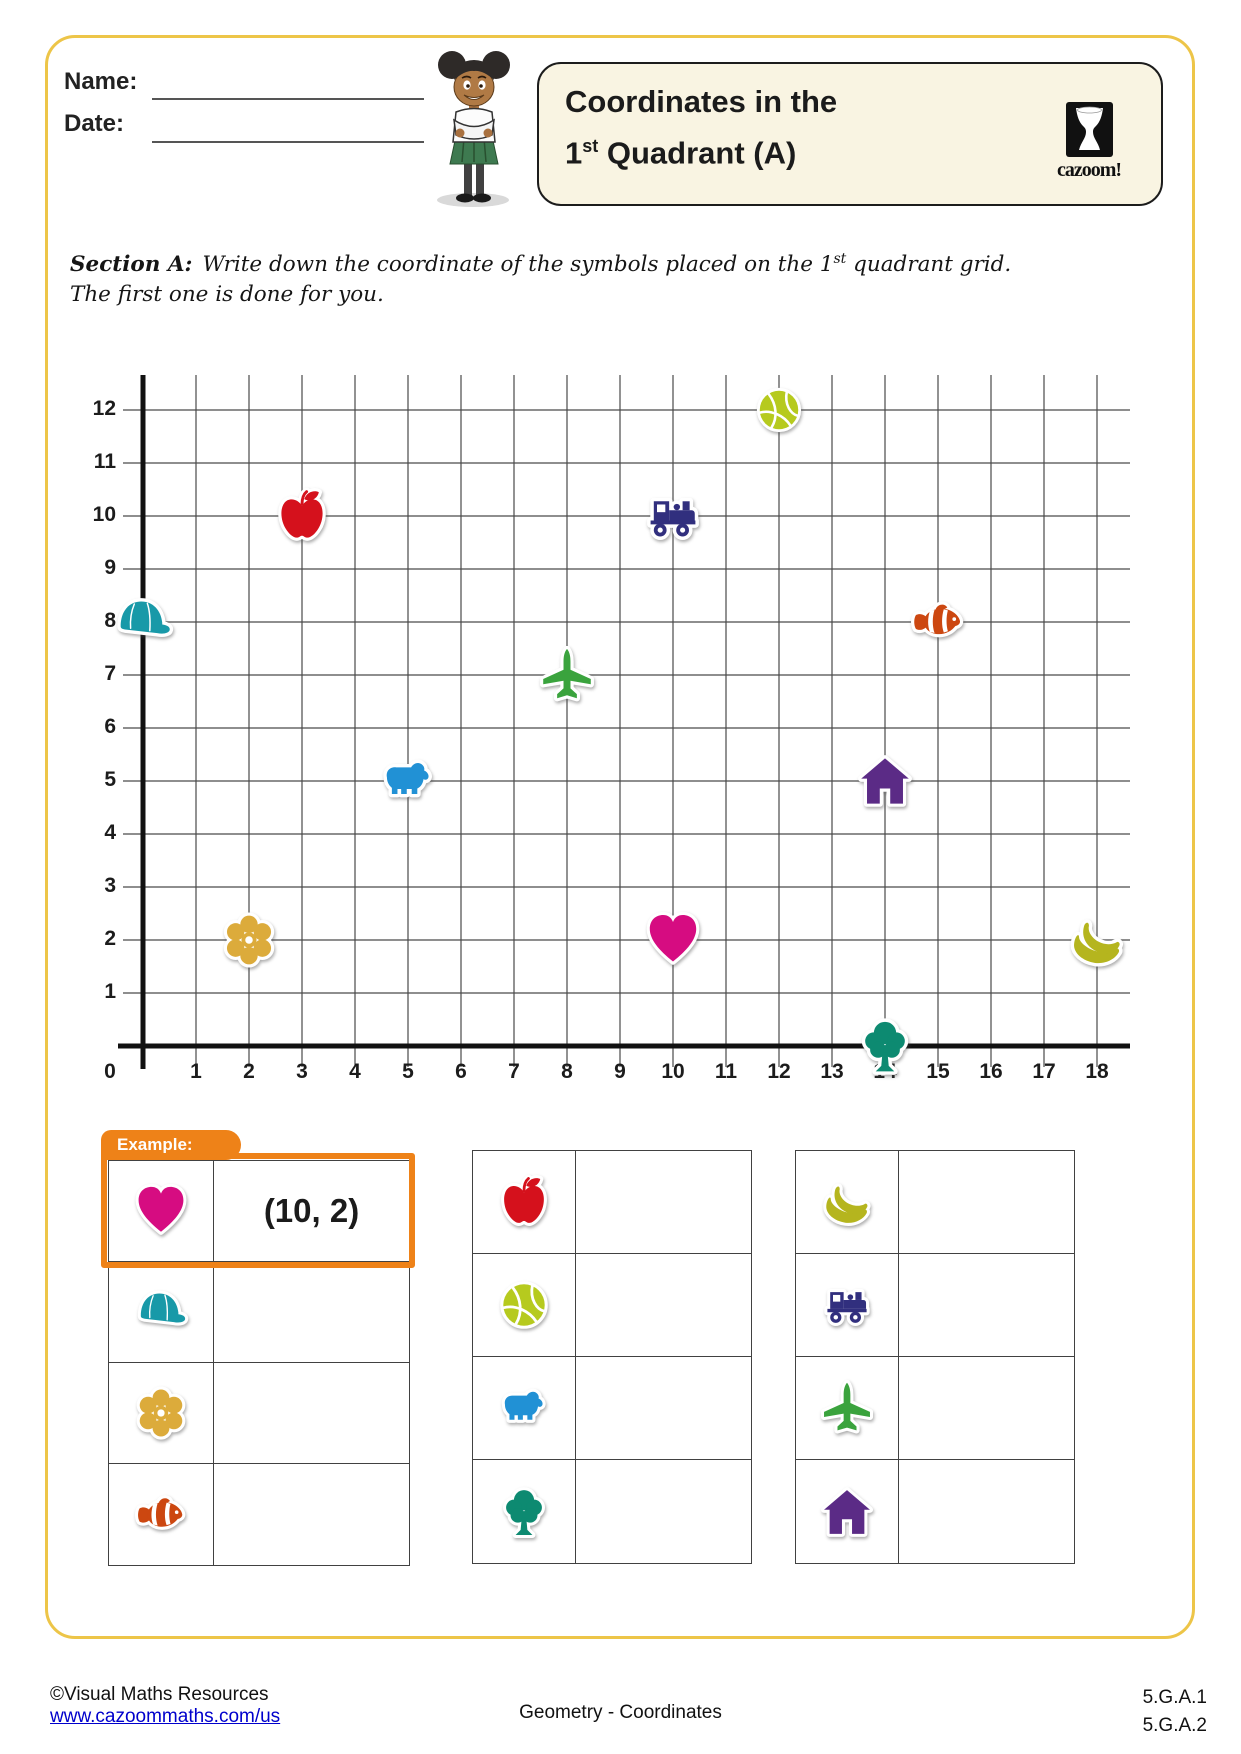  Describe the element at coordinates (673, 938) in the screenshot. I see `heart-icon` at that location.